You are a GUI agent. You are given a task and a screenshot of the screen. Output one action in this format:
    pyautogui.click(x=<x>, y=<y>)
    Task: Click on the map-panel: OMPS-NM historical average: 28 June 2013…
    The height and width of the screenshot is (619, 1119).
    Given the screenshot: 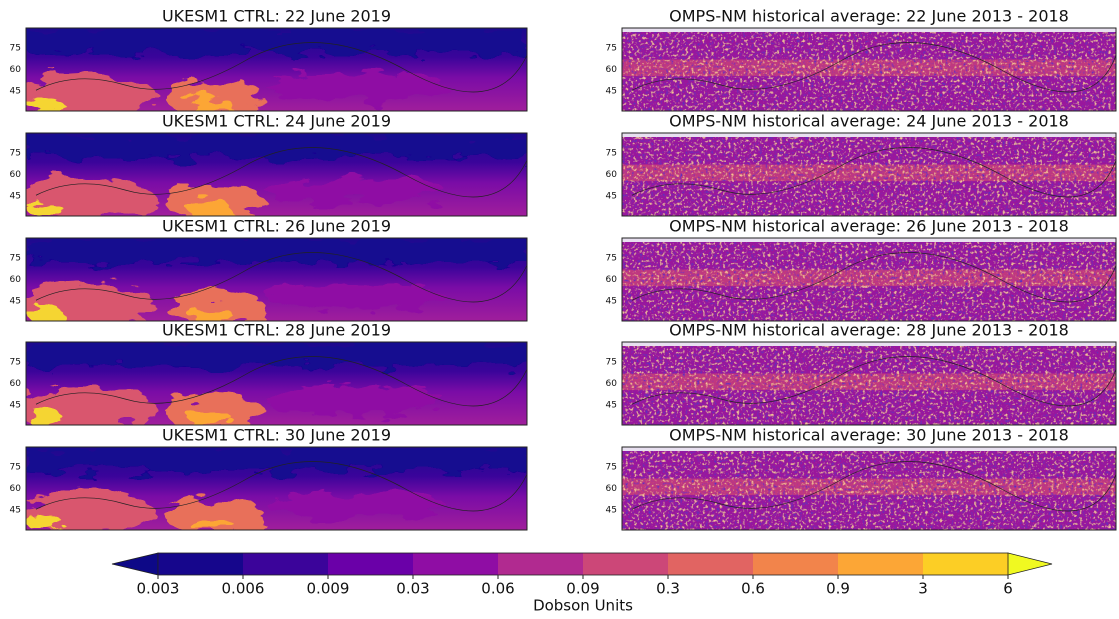 What is the action you would take?
    pyautogui.click(x=861, y=373)
    